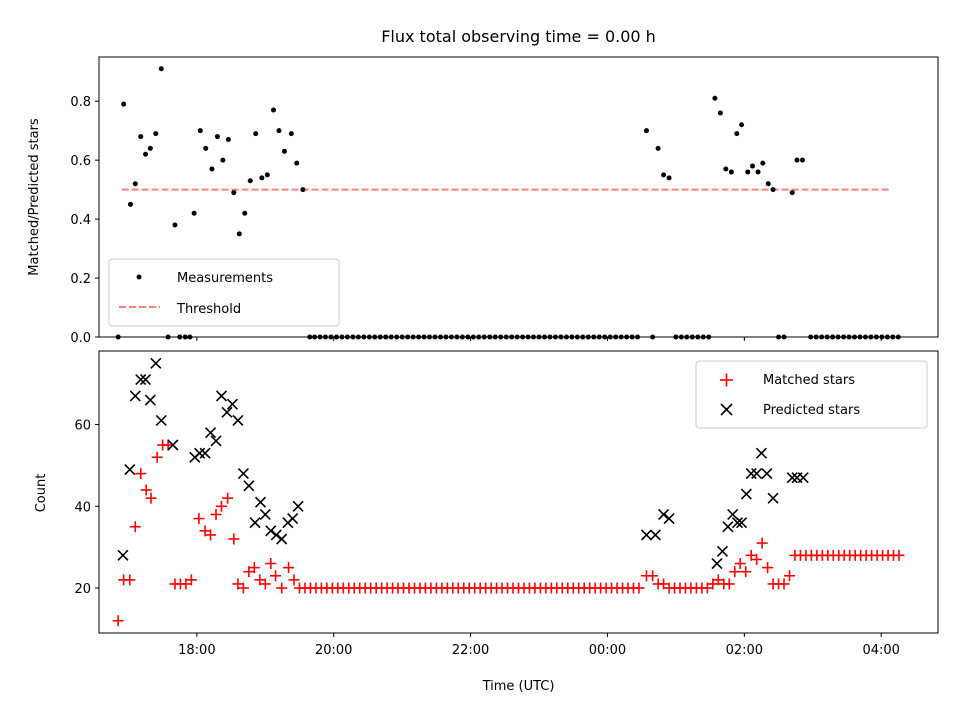 This screenshot has height=720, width=960. Describe the element at coordinates (80, 220) in the screenshot. I see `top-ytick-label: 0.4` at that location.